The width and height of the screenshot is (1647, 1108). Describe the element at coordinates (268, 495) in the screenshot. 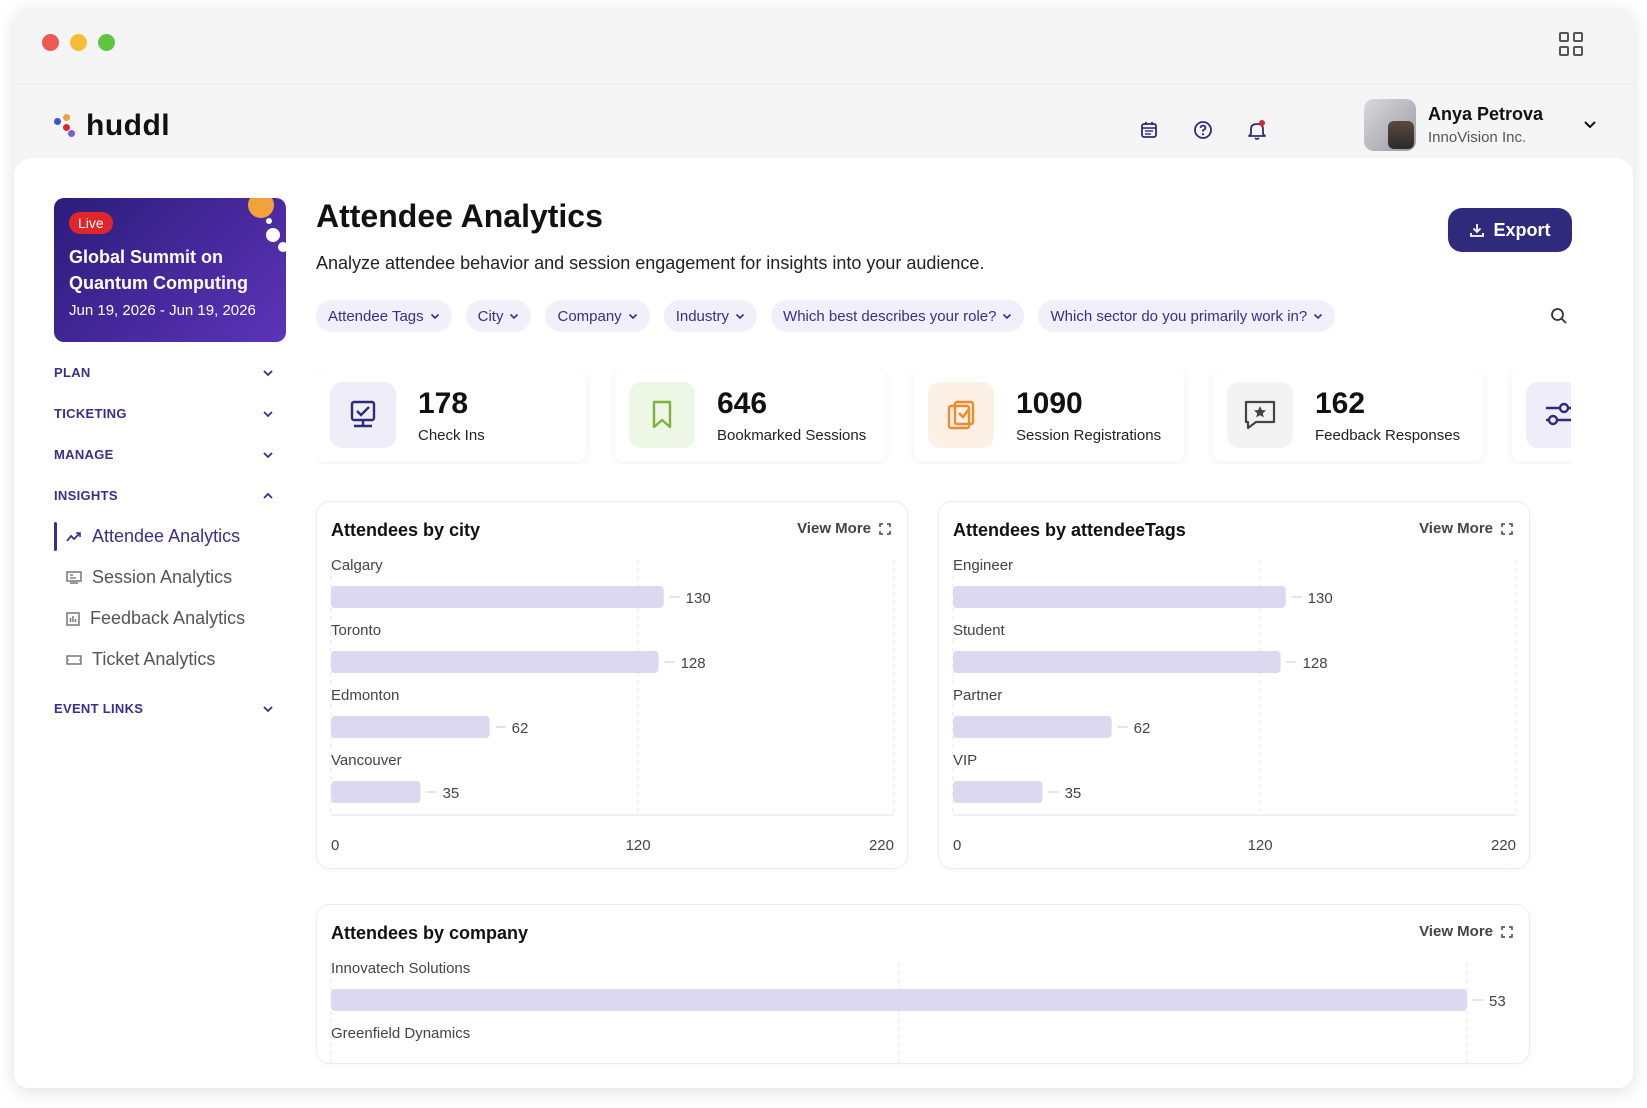

I see `chevron-up-icon` at that location.